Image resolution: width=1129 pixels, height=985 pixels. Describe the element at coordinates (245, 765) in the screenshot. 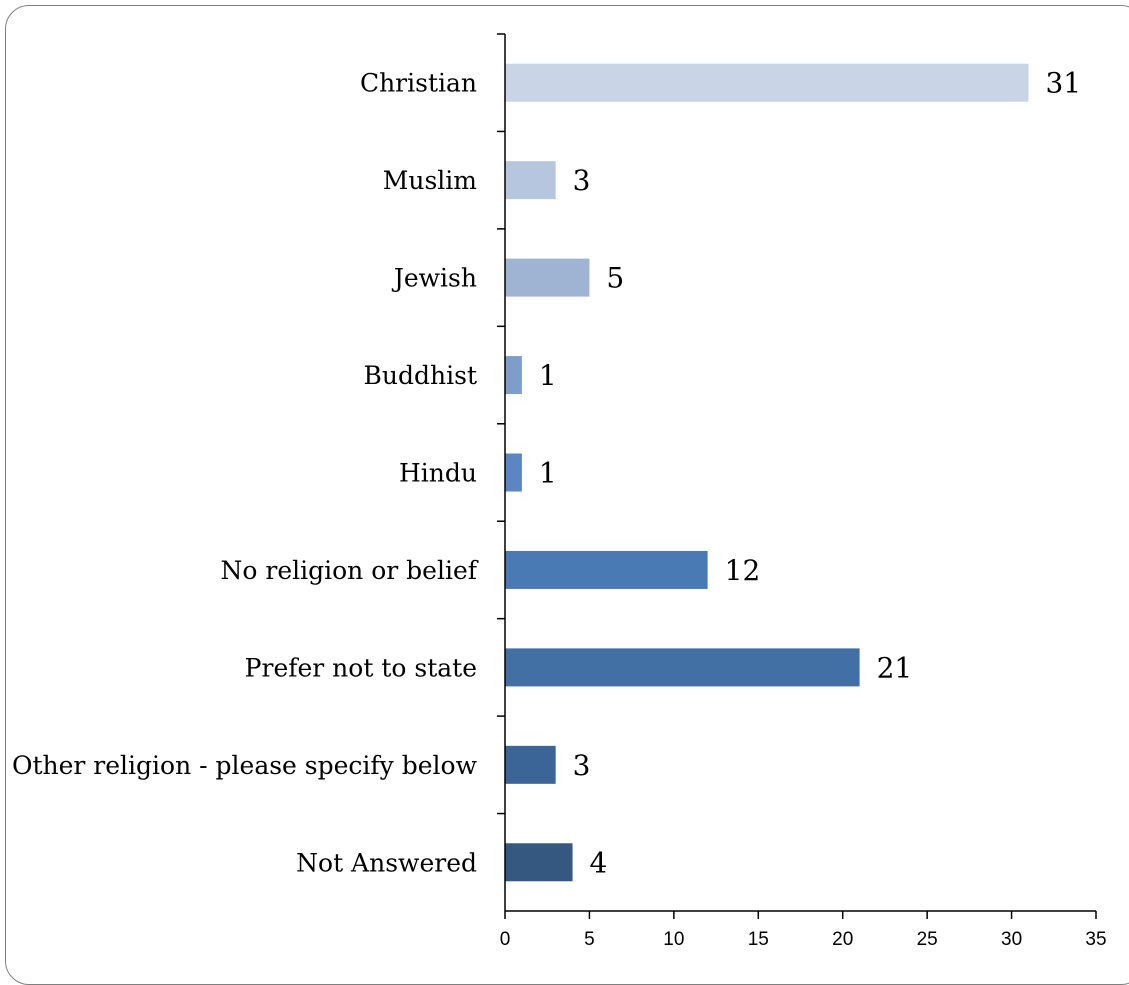

I see `category-label-7: Other religion - please specify below` at that location.